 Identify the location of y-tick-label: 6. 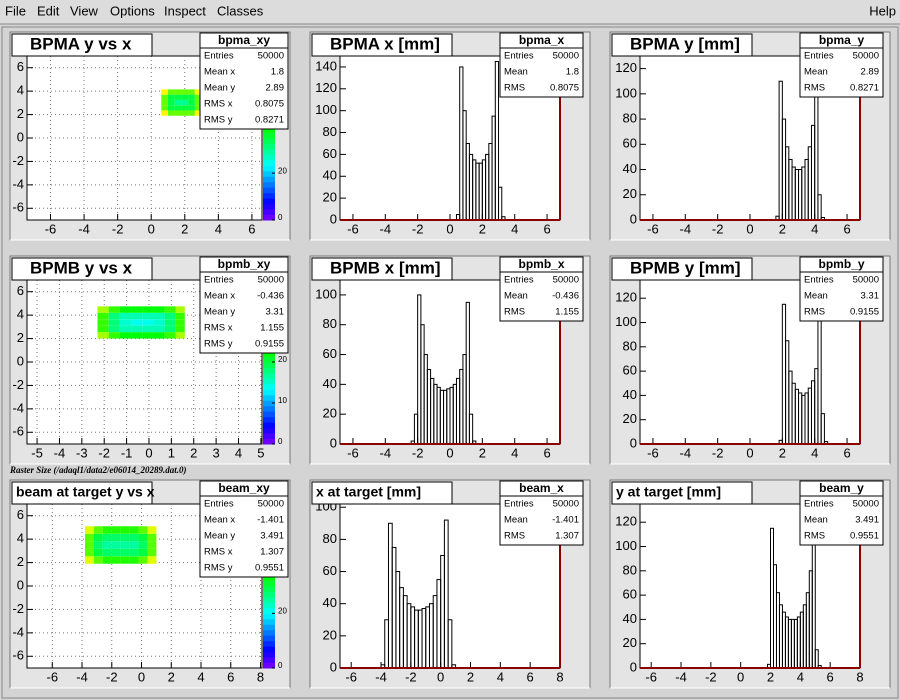
(20, 290).